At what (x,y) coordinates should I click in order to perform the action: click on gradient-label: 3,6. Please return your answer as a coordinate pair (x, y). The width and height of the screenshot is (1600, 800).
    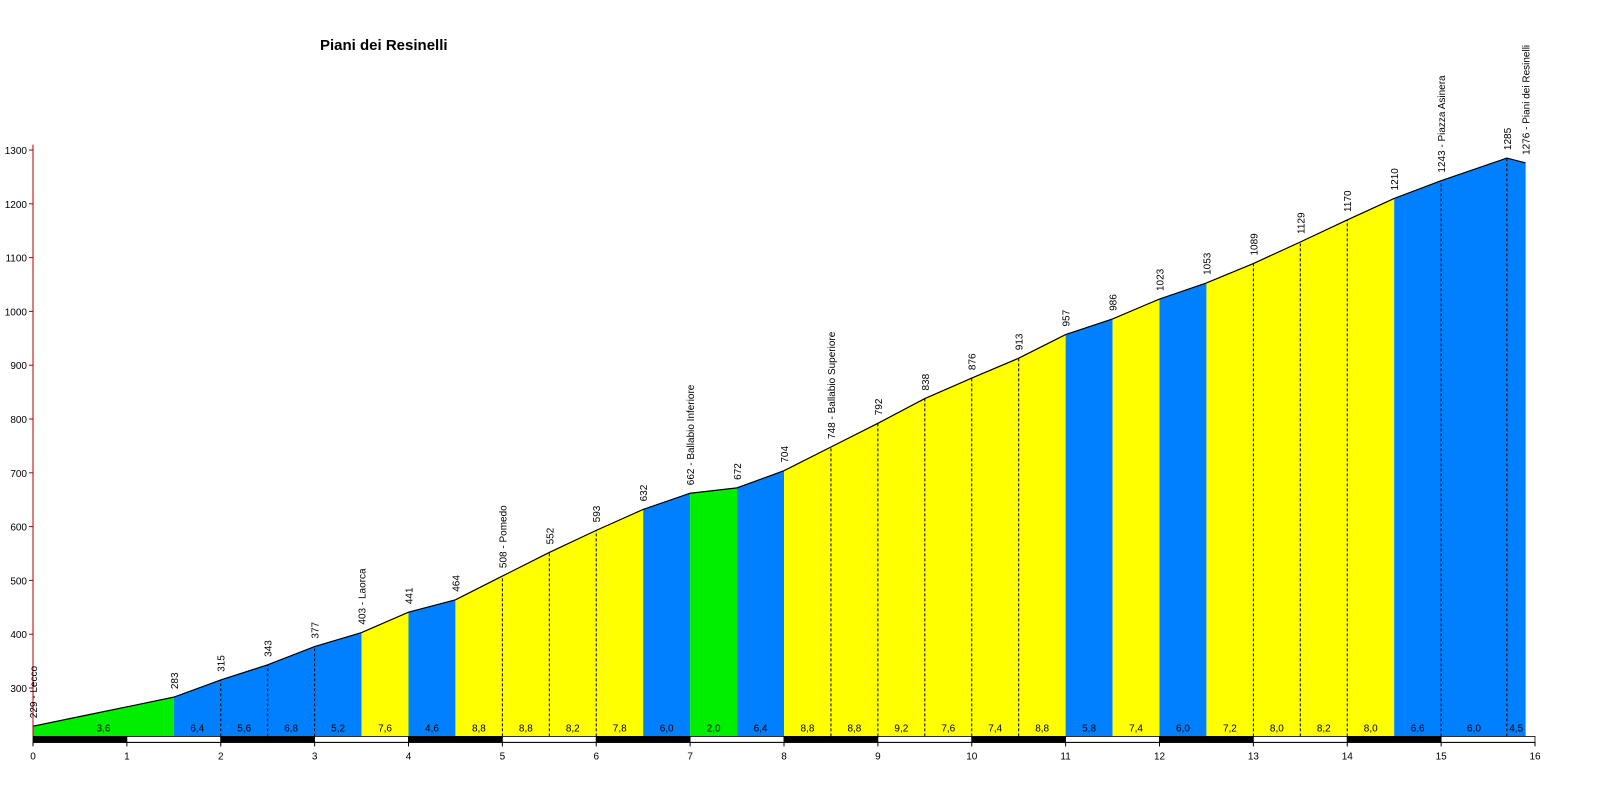
    Looking at the image, I should click on (103, 728).